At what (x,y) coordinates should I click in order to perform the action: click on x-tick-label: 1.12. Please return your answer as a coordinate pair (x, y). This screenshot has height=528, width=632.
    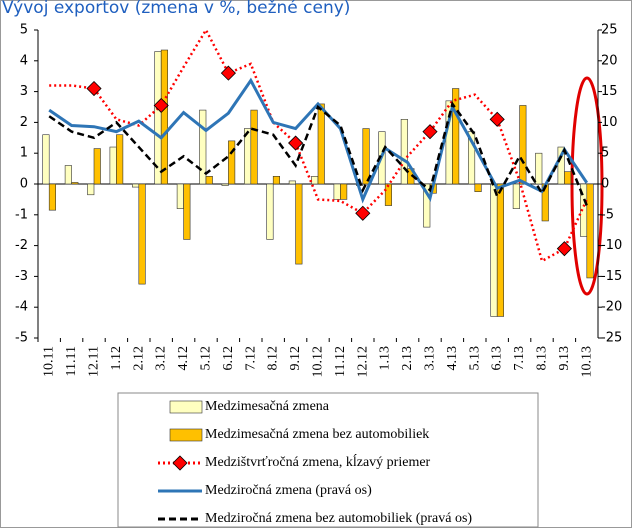
    Looking at the image, I should click on (116, 358).